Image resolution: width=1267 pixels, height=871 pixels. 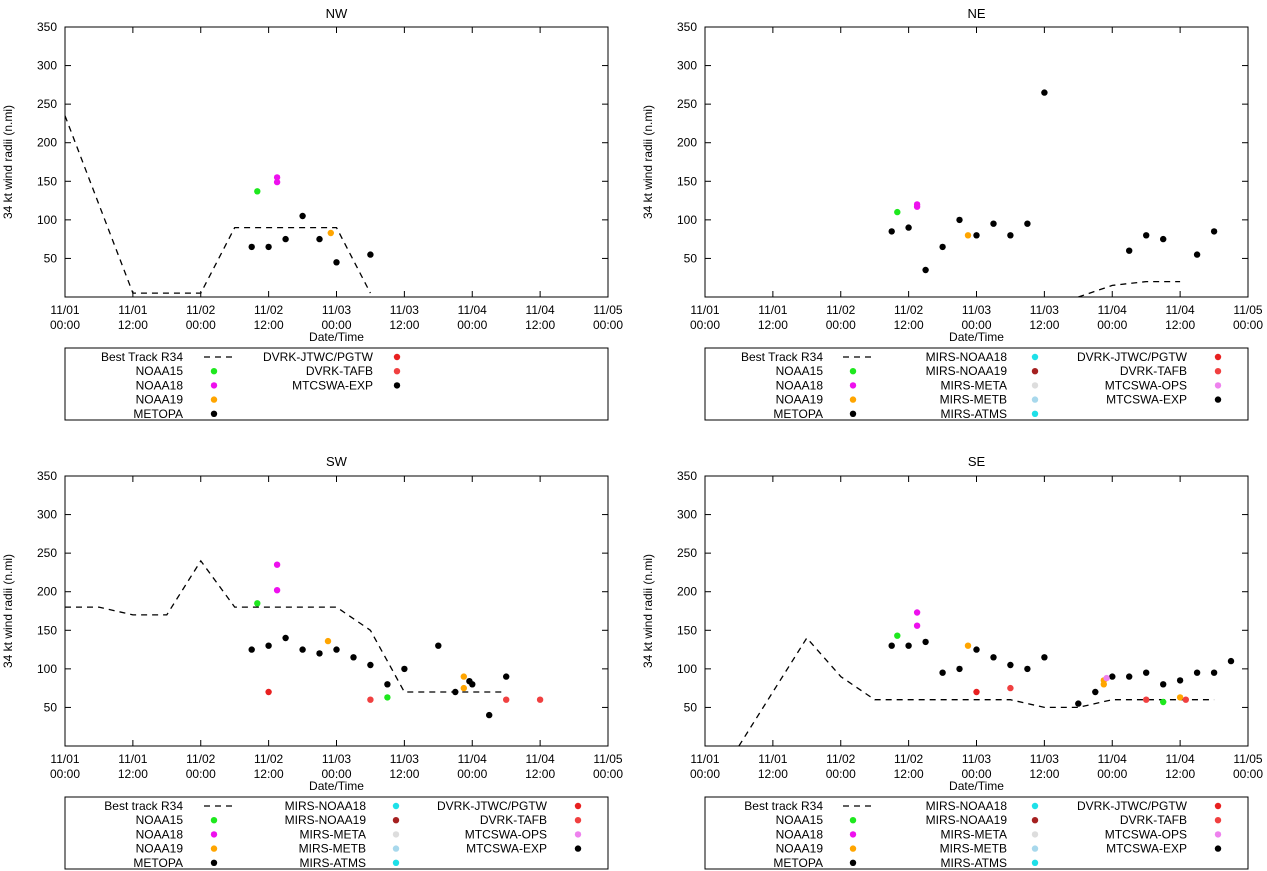 I want to click on legend-swatch-dvrk-tafb, so click(x=578, y=820).